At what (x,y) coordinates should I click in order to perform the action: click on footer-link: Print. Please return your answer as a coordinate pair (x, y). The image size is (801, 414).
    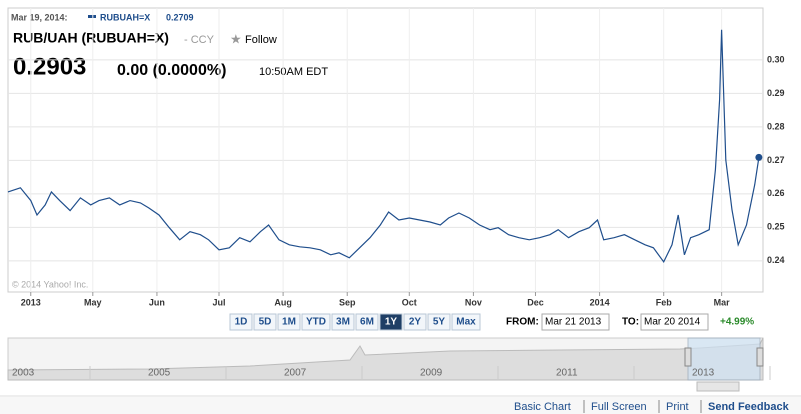
    Looking at the image, I should click on (677, 407).